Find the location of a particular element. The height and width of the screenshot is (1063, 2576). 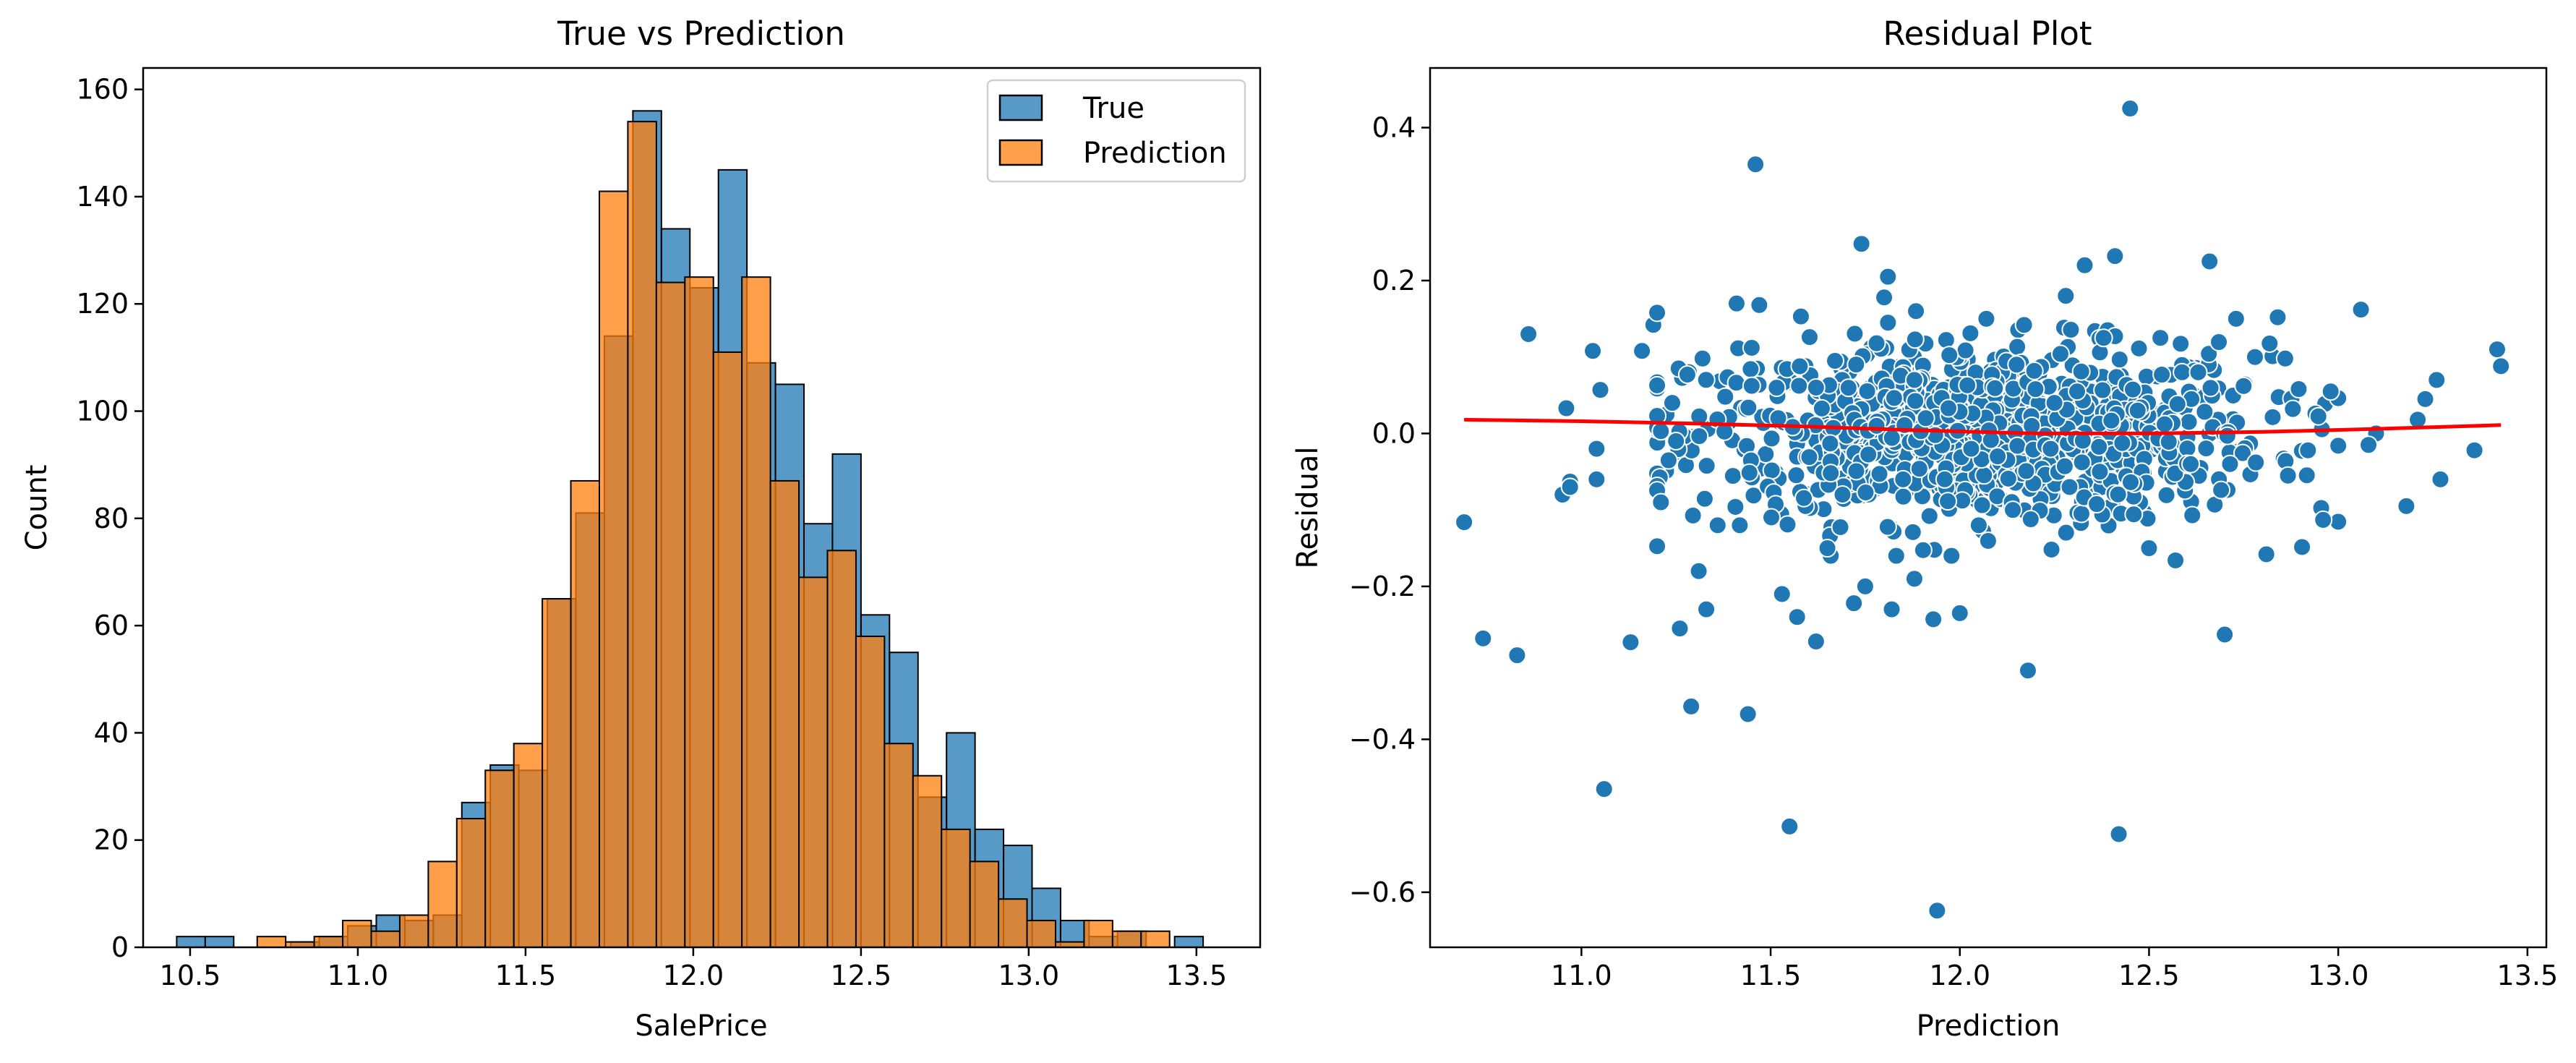

histogram-x-tick-label: 13.0 is located at coordinates (1029, 976).